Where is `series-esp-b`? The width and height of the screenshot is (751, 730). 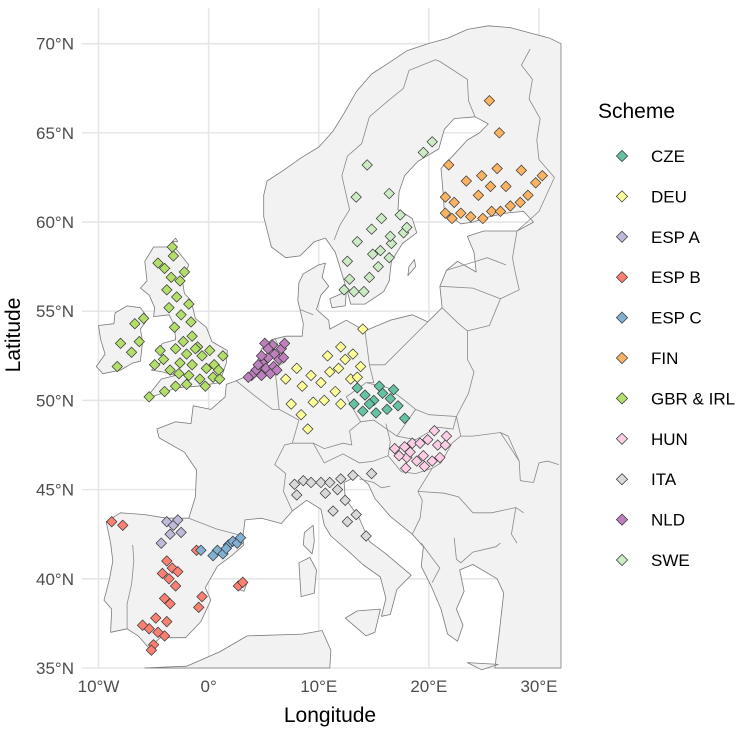 series-esp-b is located at coordinates (177, 586).